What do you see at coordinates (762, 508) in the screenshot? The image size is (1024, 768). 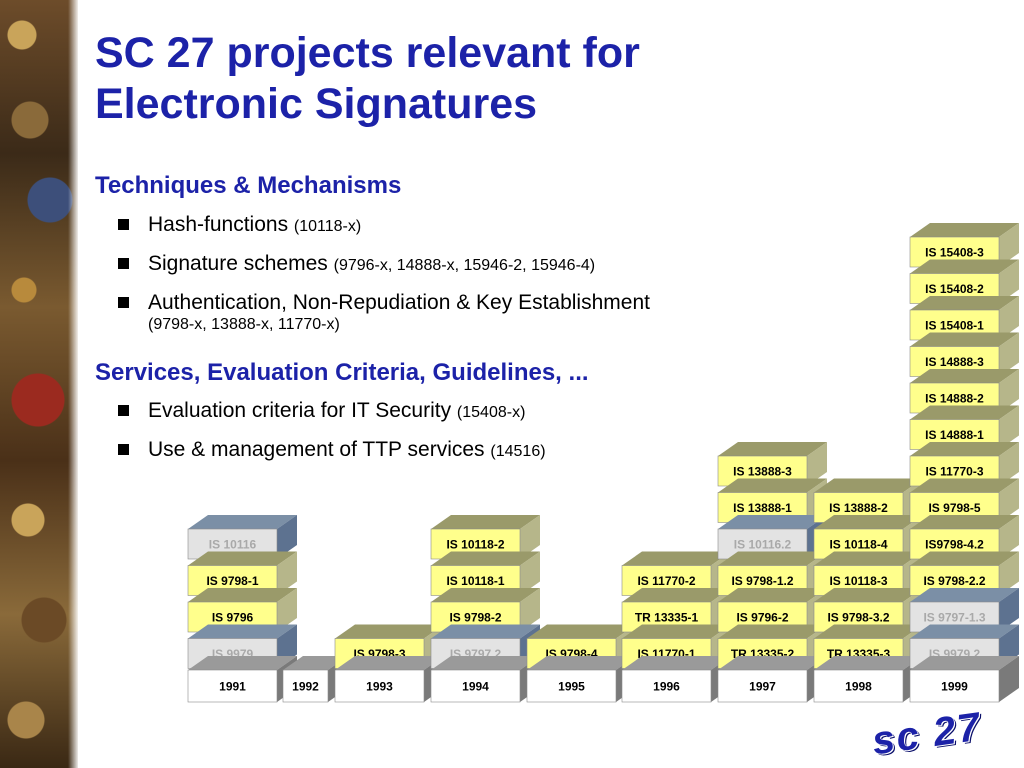 I see `project-block-label: IS 13888-1` at bounding box center [762, 508].